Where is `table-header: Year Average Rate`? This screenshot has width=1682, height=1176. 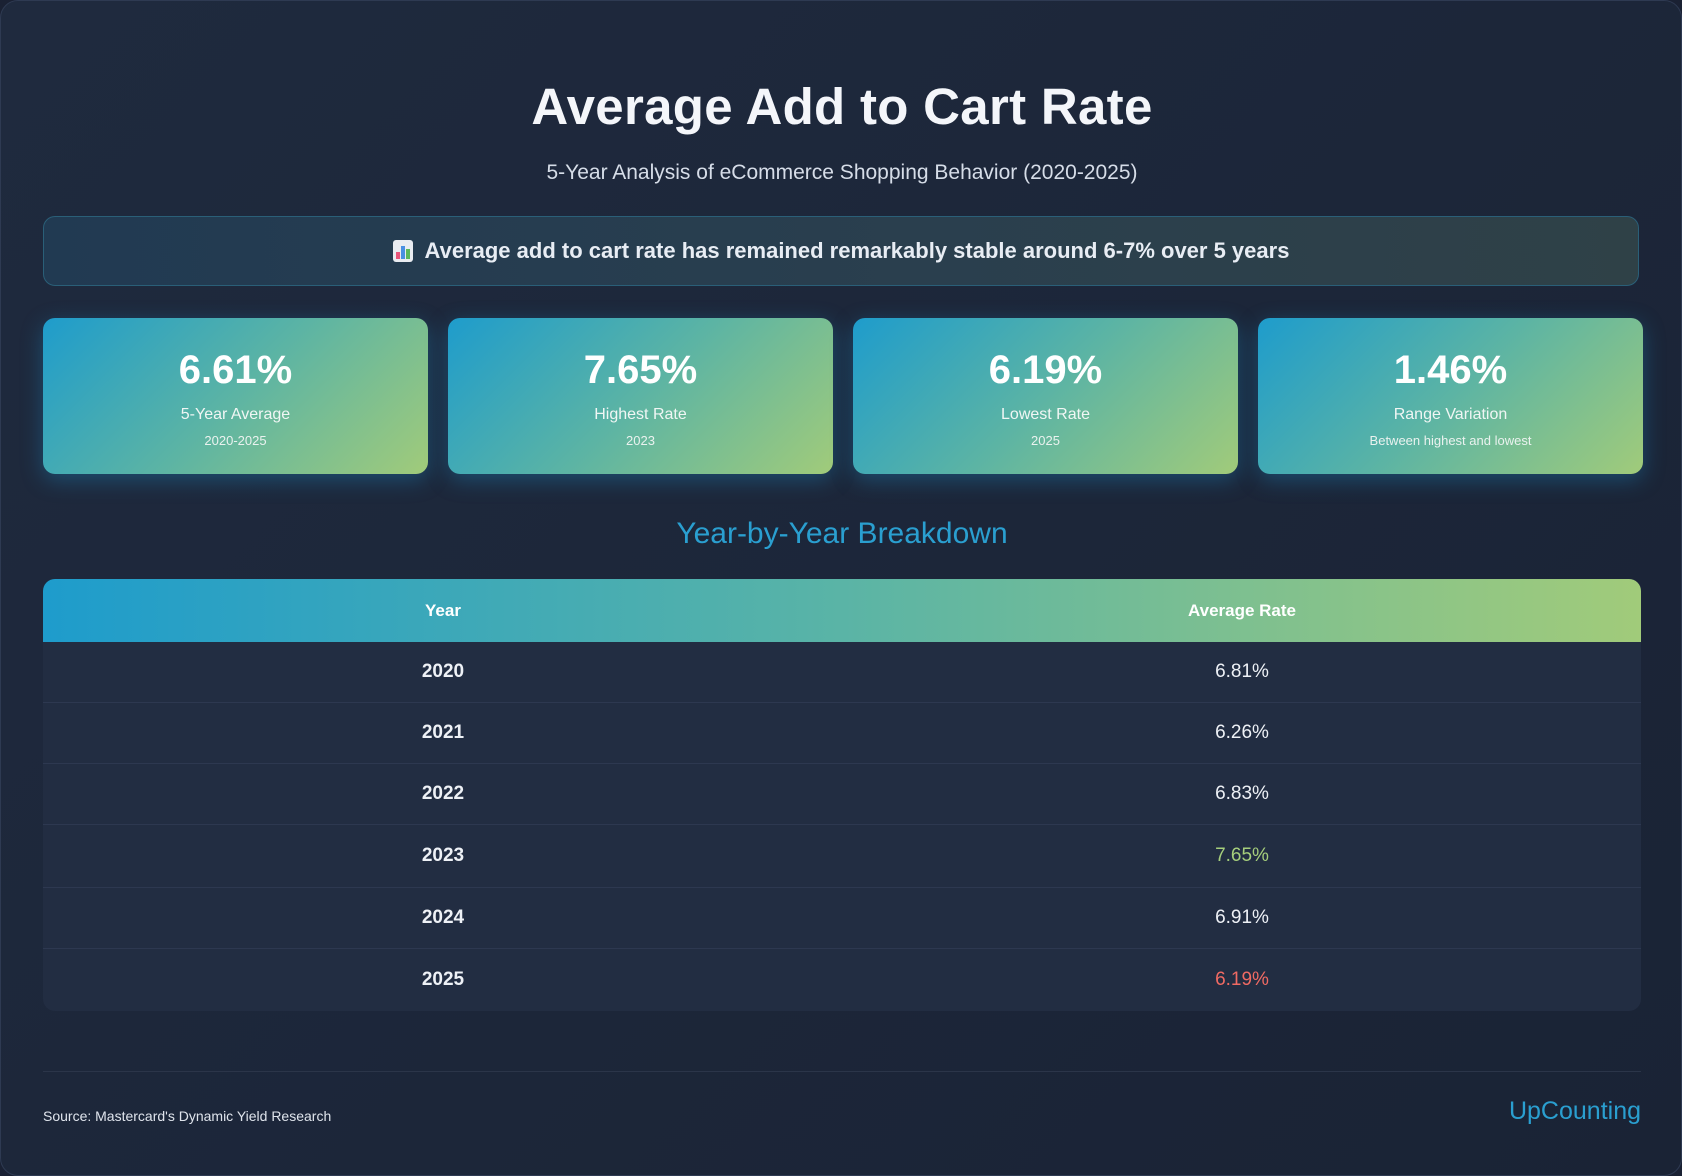 table-header: Year Average Rate is located at coordinates (842, 610).